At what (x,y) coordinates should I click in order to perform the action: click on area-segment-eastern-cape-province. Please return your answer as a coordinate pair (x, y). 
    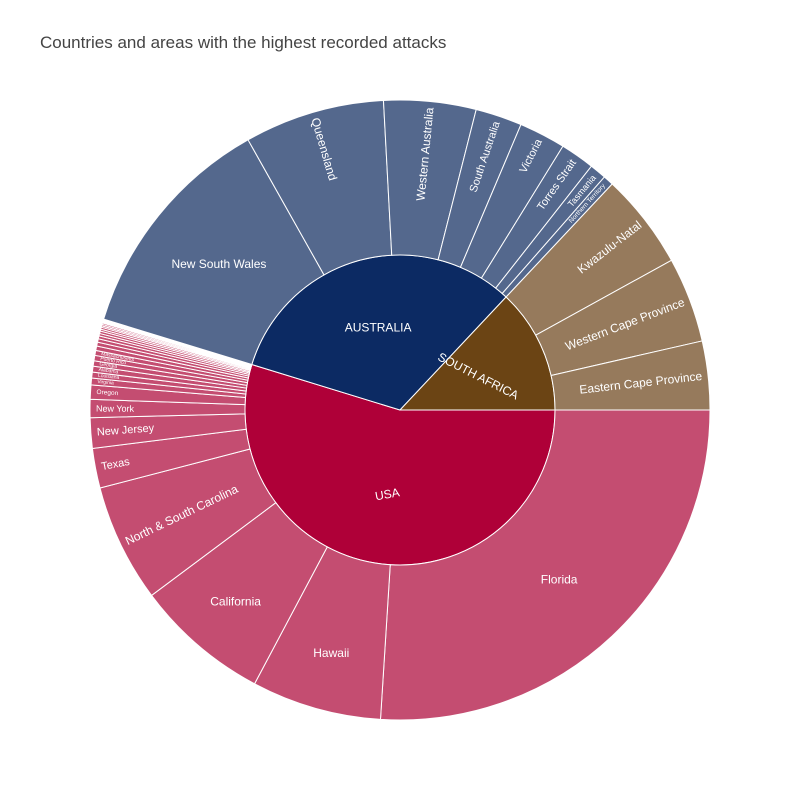
    Looking at the image, I should click on (630, 375).